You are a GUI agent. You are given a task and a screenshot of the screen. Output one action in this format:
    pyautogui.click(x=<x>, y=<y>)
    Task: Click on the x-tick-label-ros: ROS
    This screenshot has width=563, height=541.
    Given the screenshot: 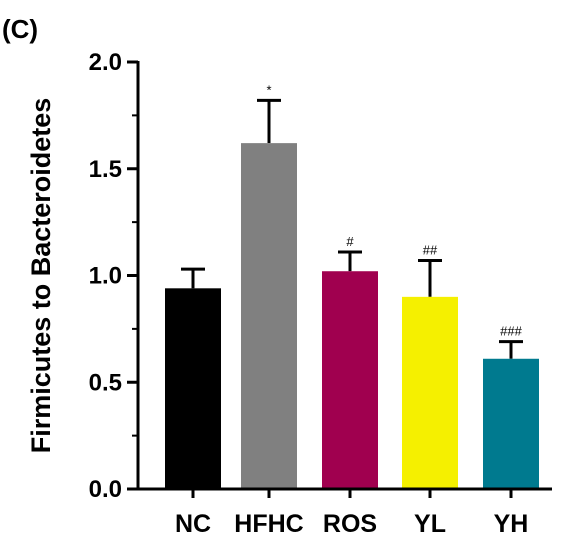 What is the action you would take?
    pyautogui.click(x=350, y=524)
    